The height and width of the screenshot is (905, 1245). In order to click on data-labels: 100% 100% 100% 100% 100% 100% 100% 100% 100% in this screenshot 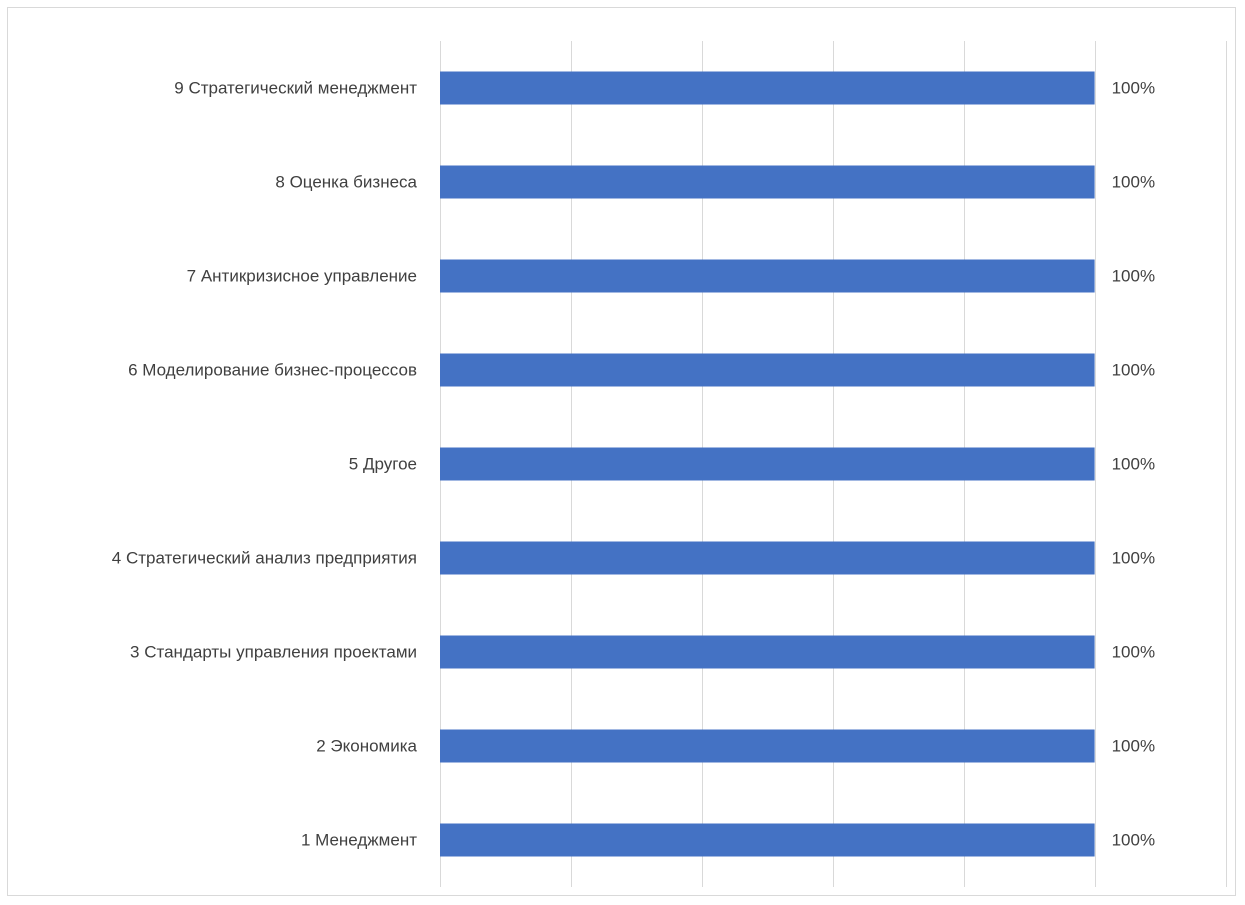, I will do `click(1133, 464)`.